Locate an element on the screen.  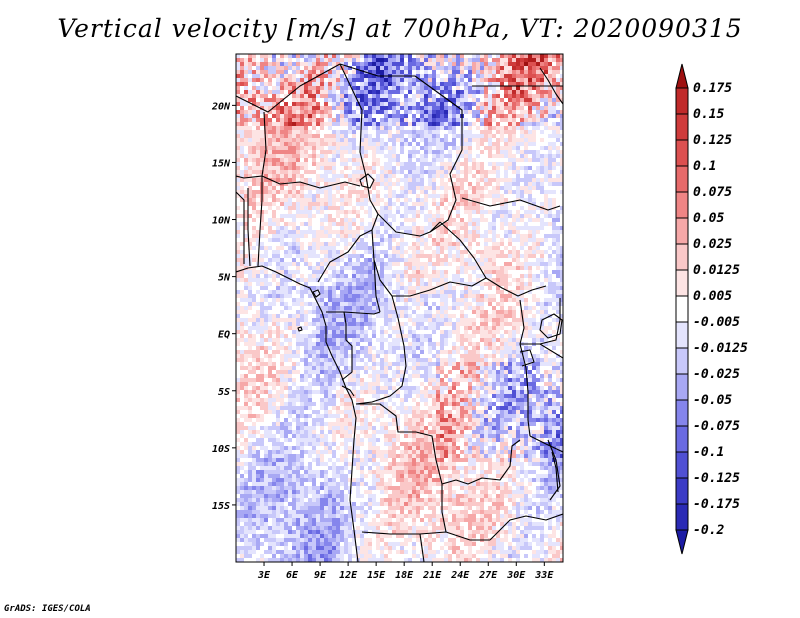
lon-tick-label: 21E is located at coordinates (432, 575).